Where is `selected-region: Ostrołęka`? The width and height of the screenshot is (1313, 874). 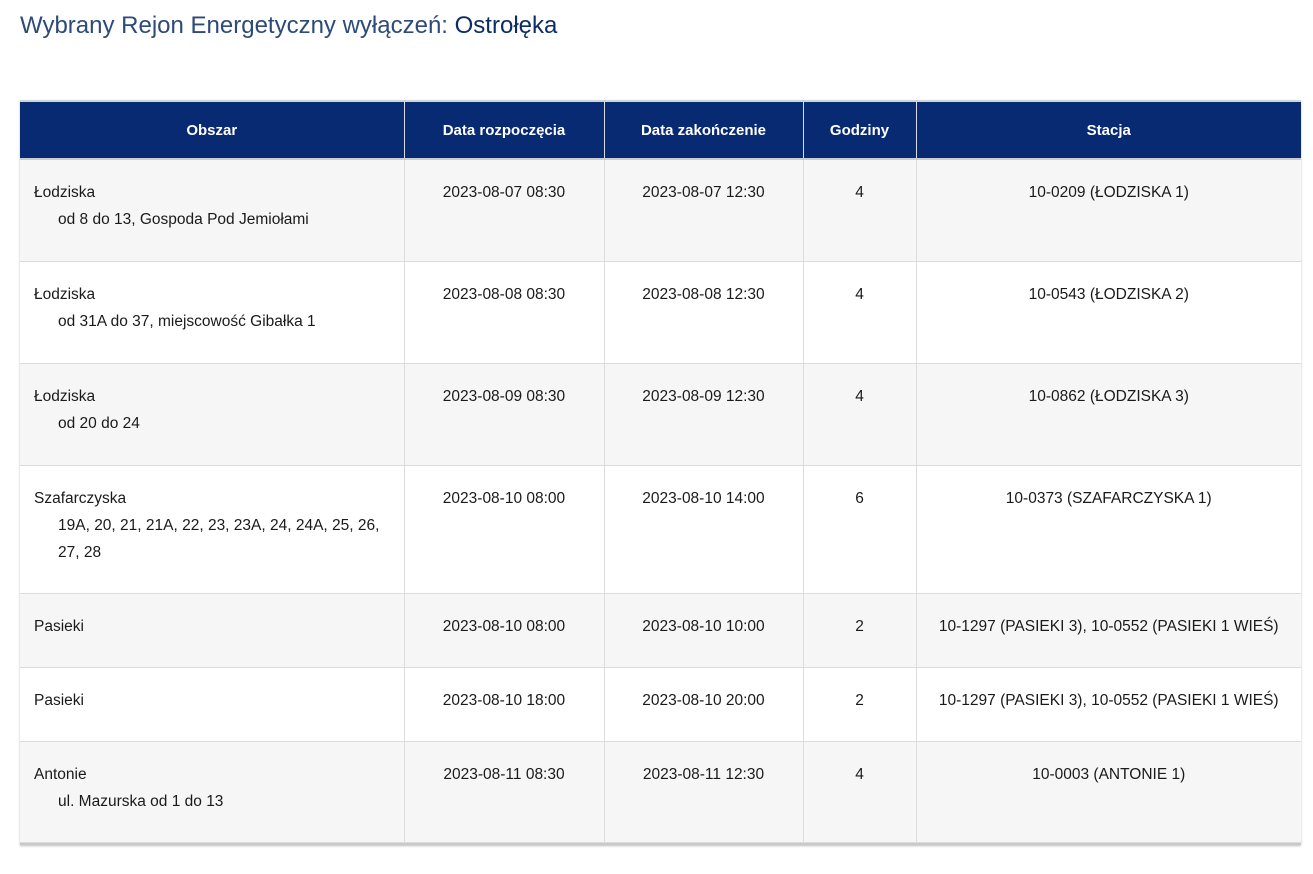 selected-region: Ostrołęka is located at coordinates (506, 25).